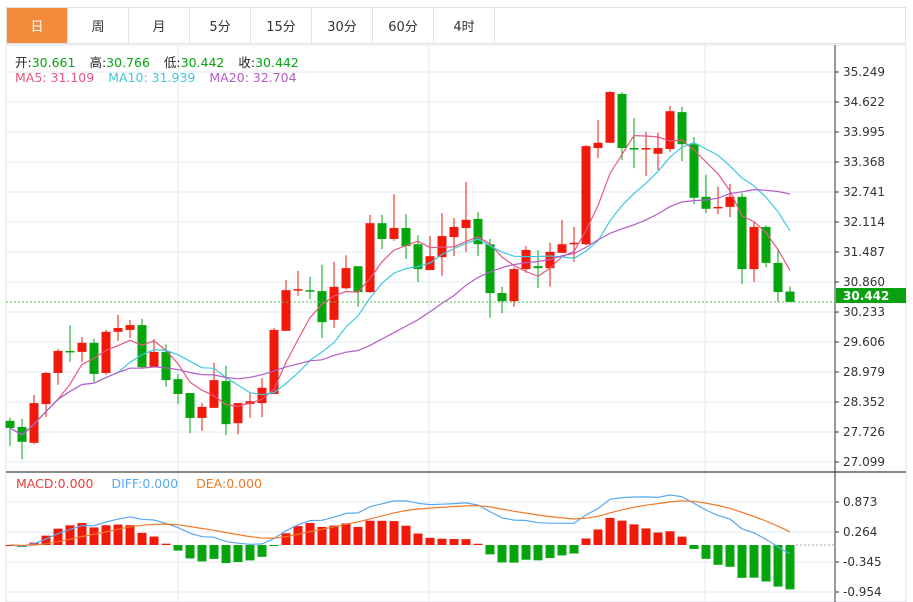 The height and width of the screenshot is (602, 913). I want to click on tab-week: 周, so click(98, 25).